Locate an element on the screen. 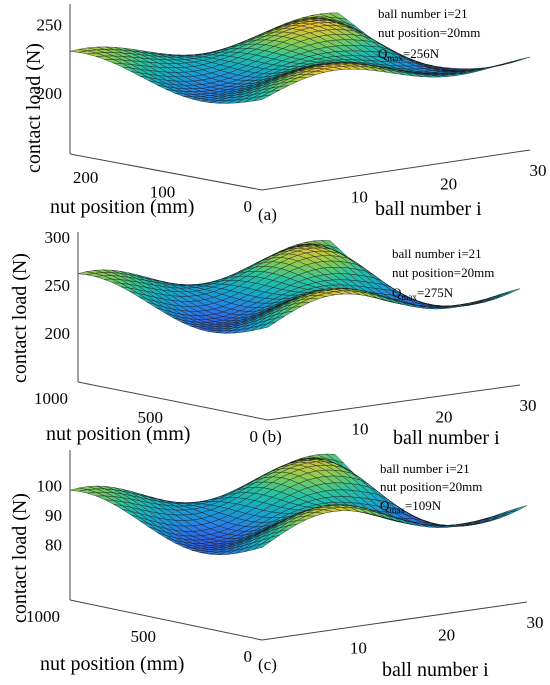 The height and width of the screenshot is (685, 550). panel-label: (b) is located at coordinates (272, 436).